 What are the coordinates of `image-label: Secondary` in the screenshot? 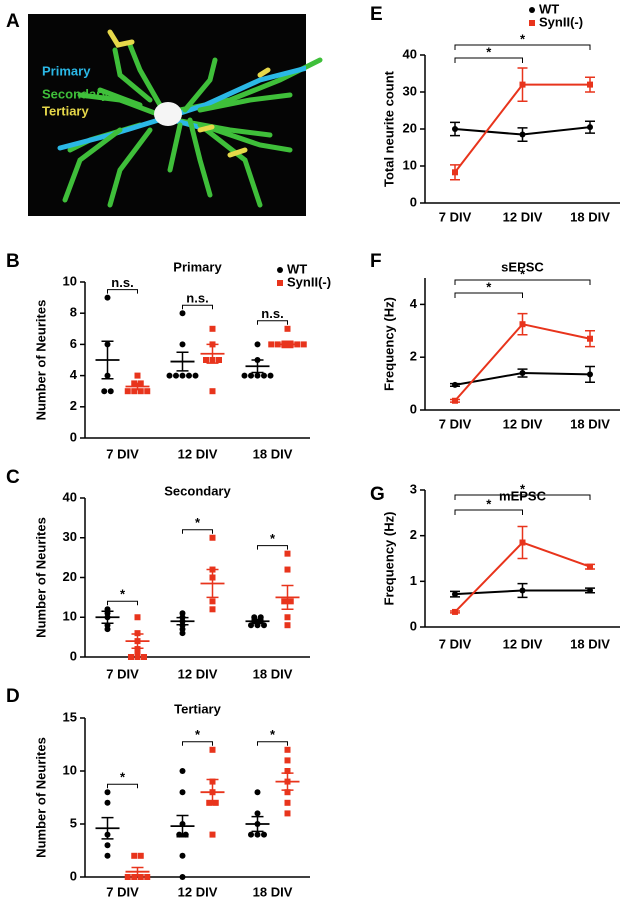 It's located at (75, 93).